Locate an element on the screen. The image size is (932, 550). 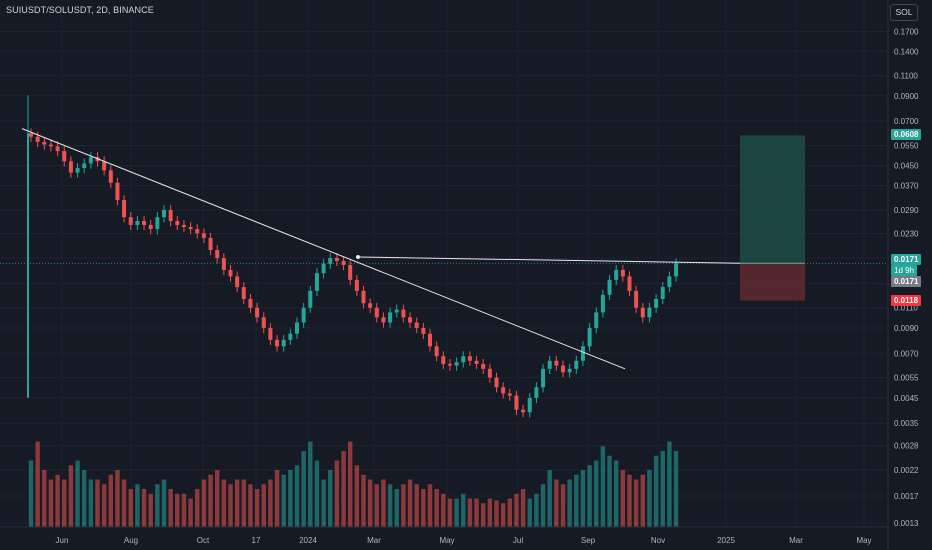
time-axis: Jun Aug Oct 17 2024 Mar May Jul Sep Nov 2025 Mar May is located at coordinates (444, 535).